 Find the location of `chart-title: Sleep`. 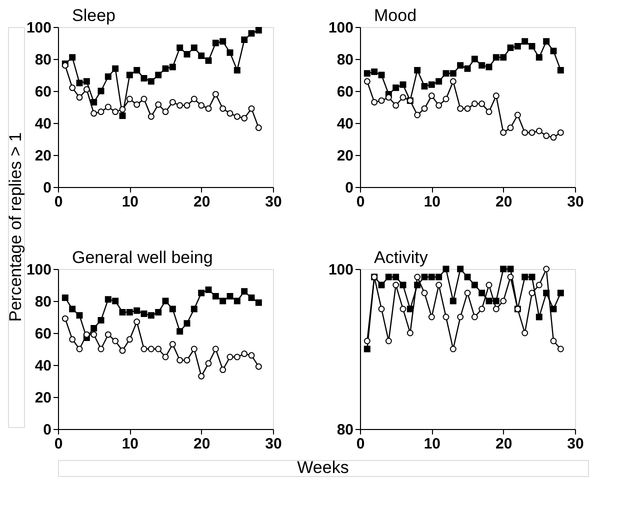

chart-title: Sleep is located at coordinates (94, 15).